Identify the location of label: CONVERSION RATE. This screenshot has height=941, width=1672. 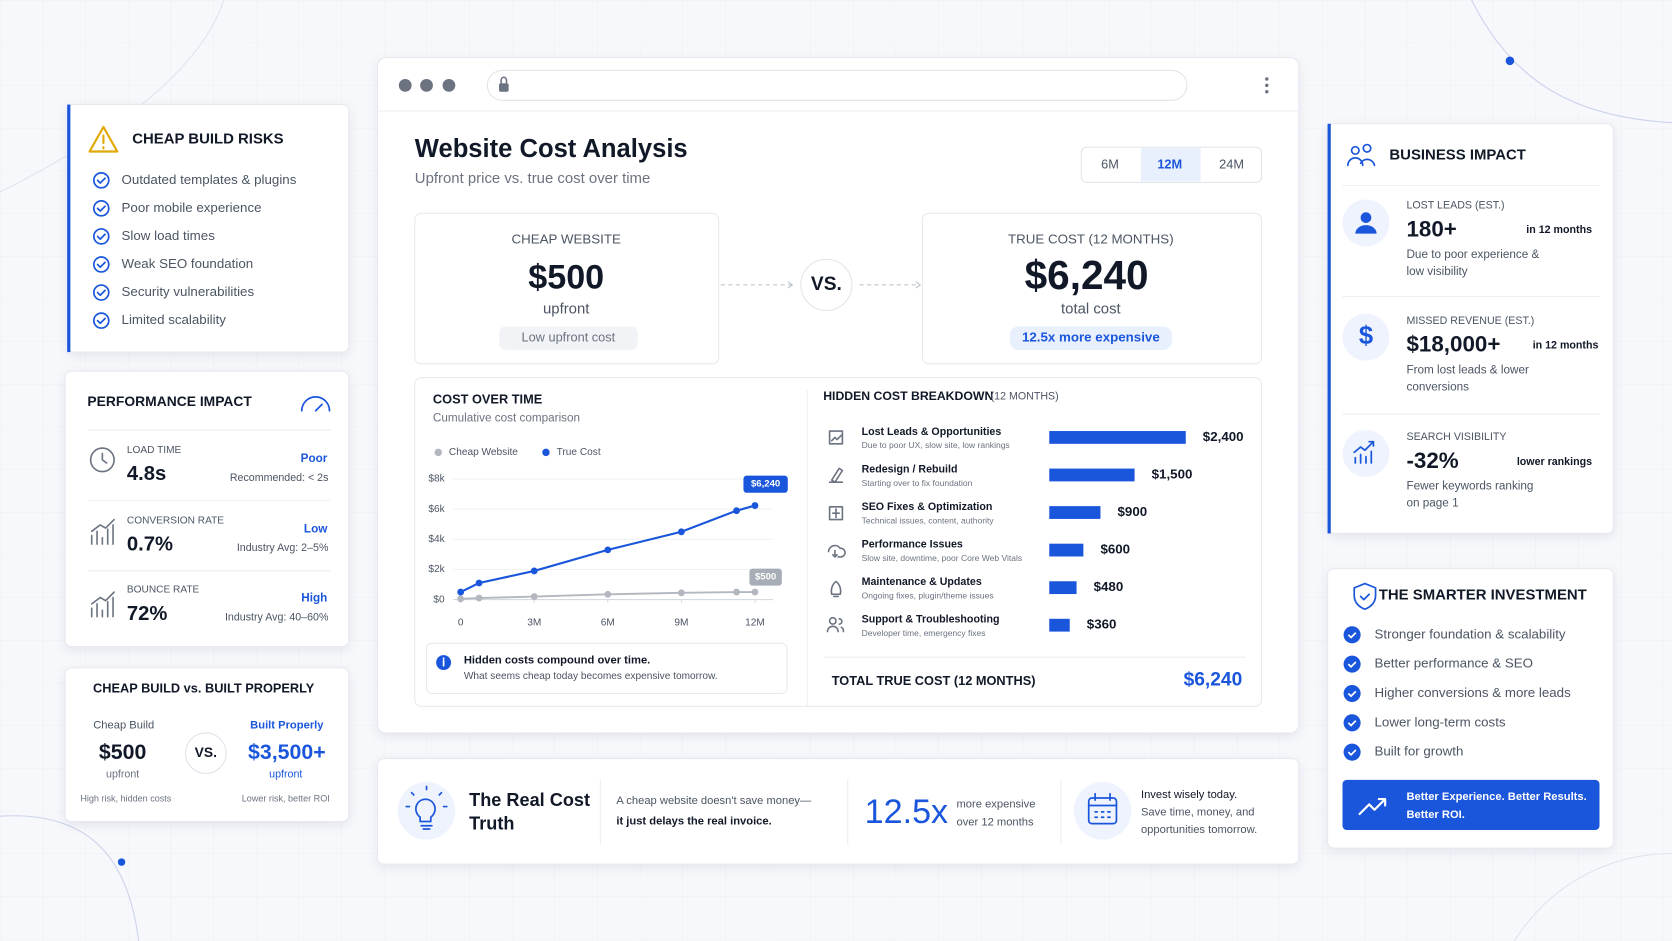
(175, 520).